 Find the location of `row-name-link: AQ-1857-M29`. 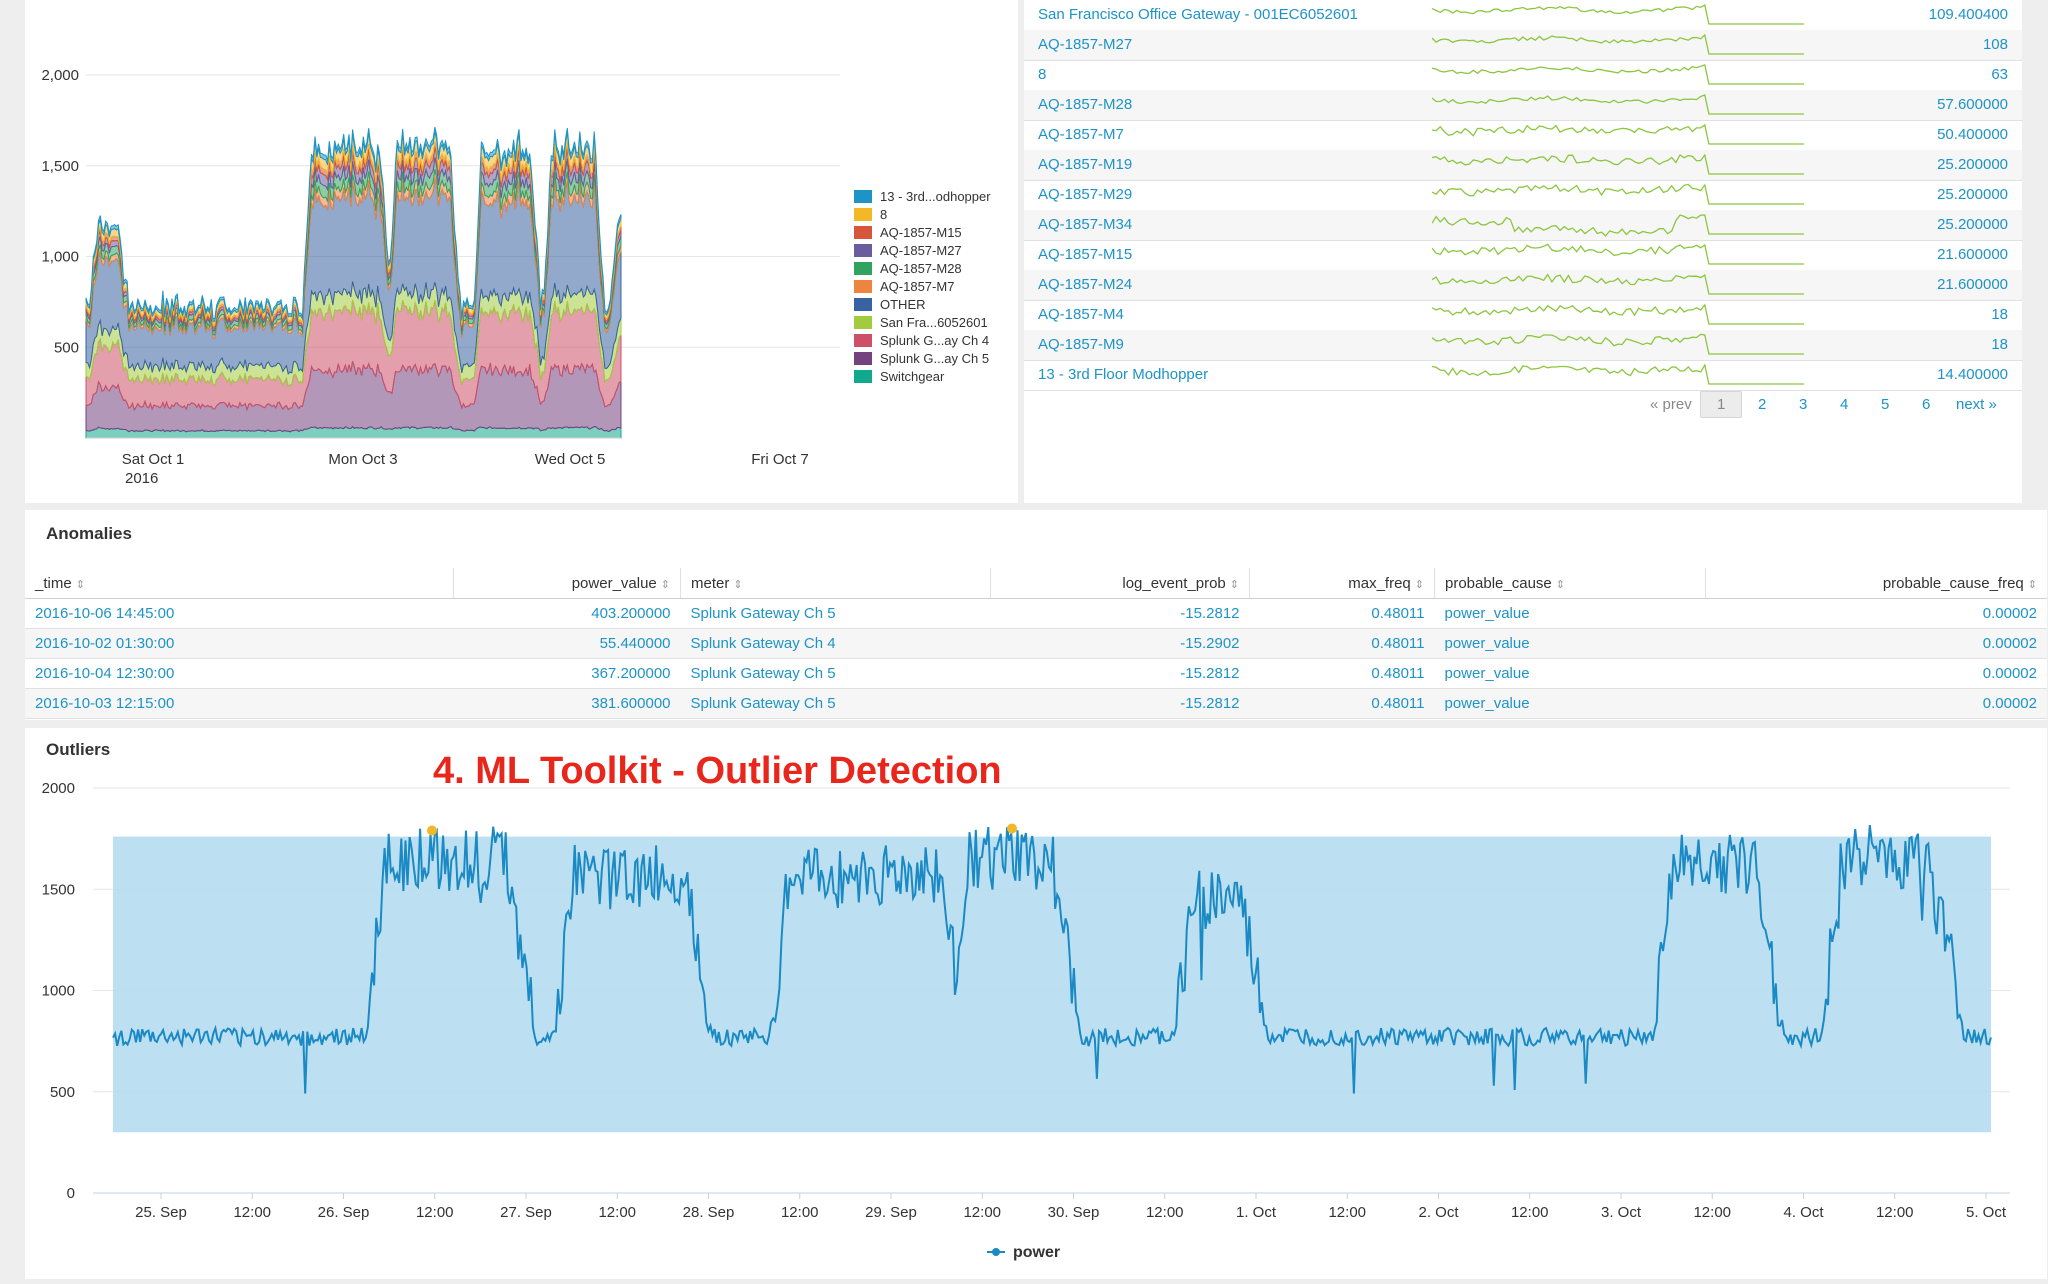

row-name-link: AQ-1857-M29 is located at coordinates (1085, 194).